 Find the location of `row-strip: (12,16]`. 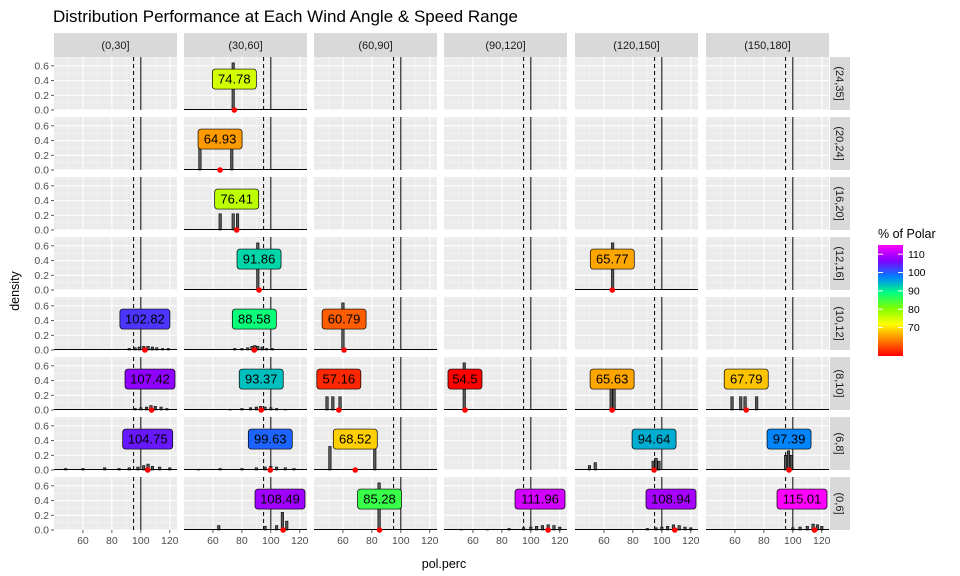

row-strip: (12,16] is located at coordinates (840, 263).